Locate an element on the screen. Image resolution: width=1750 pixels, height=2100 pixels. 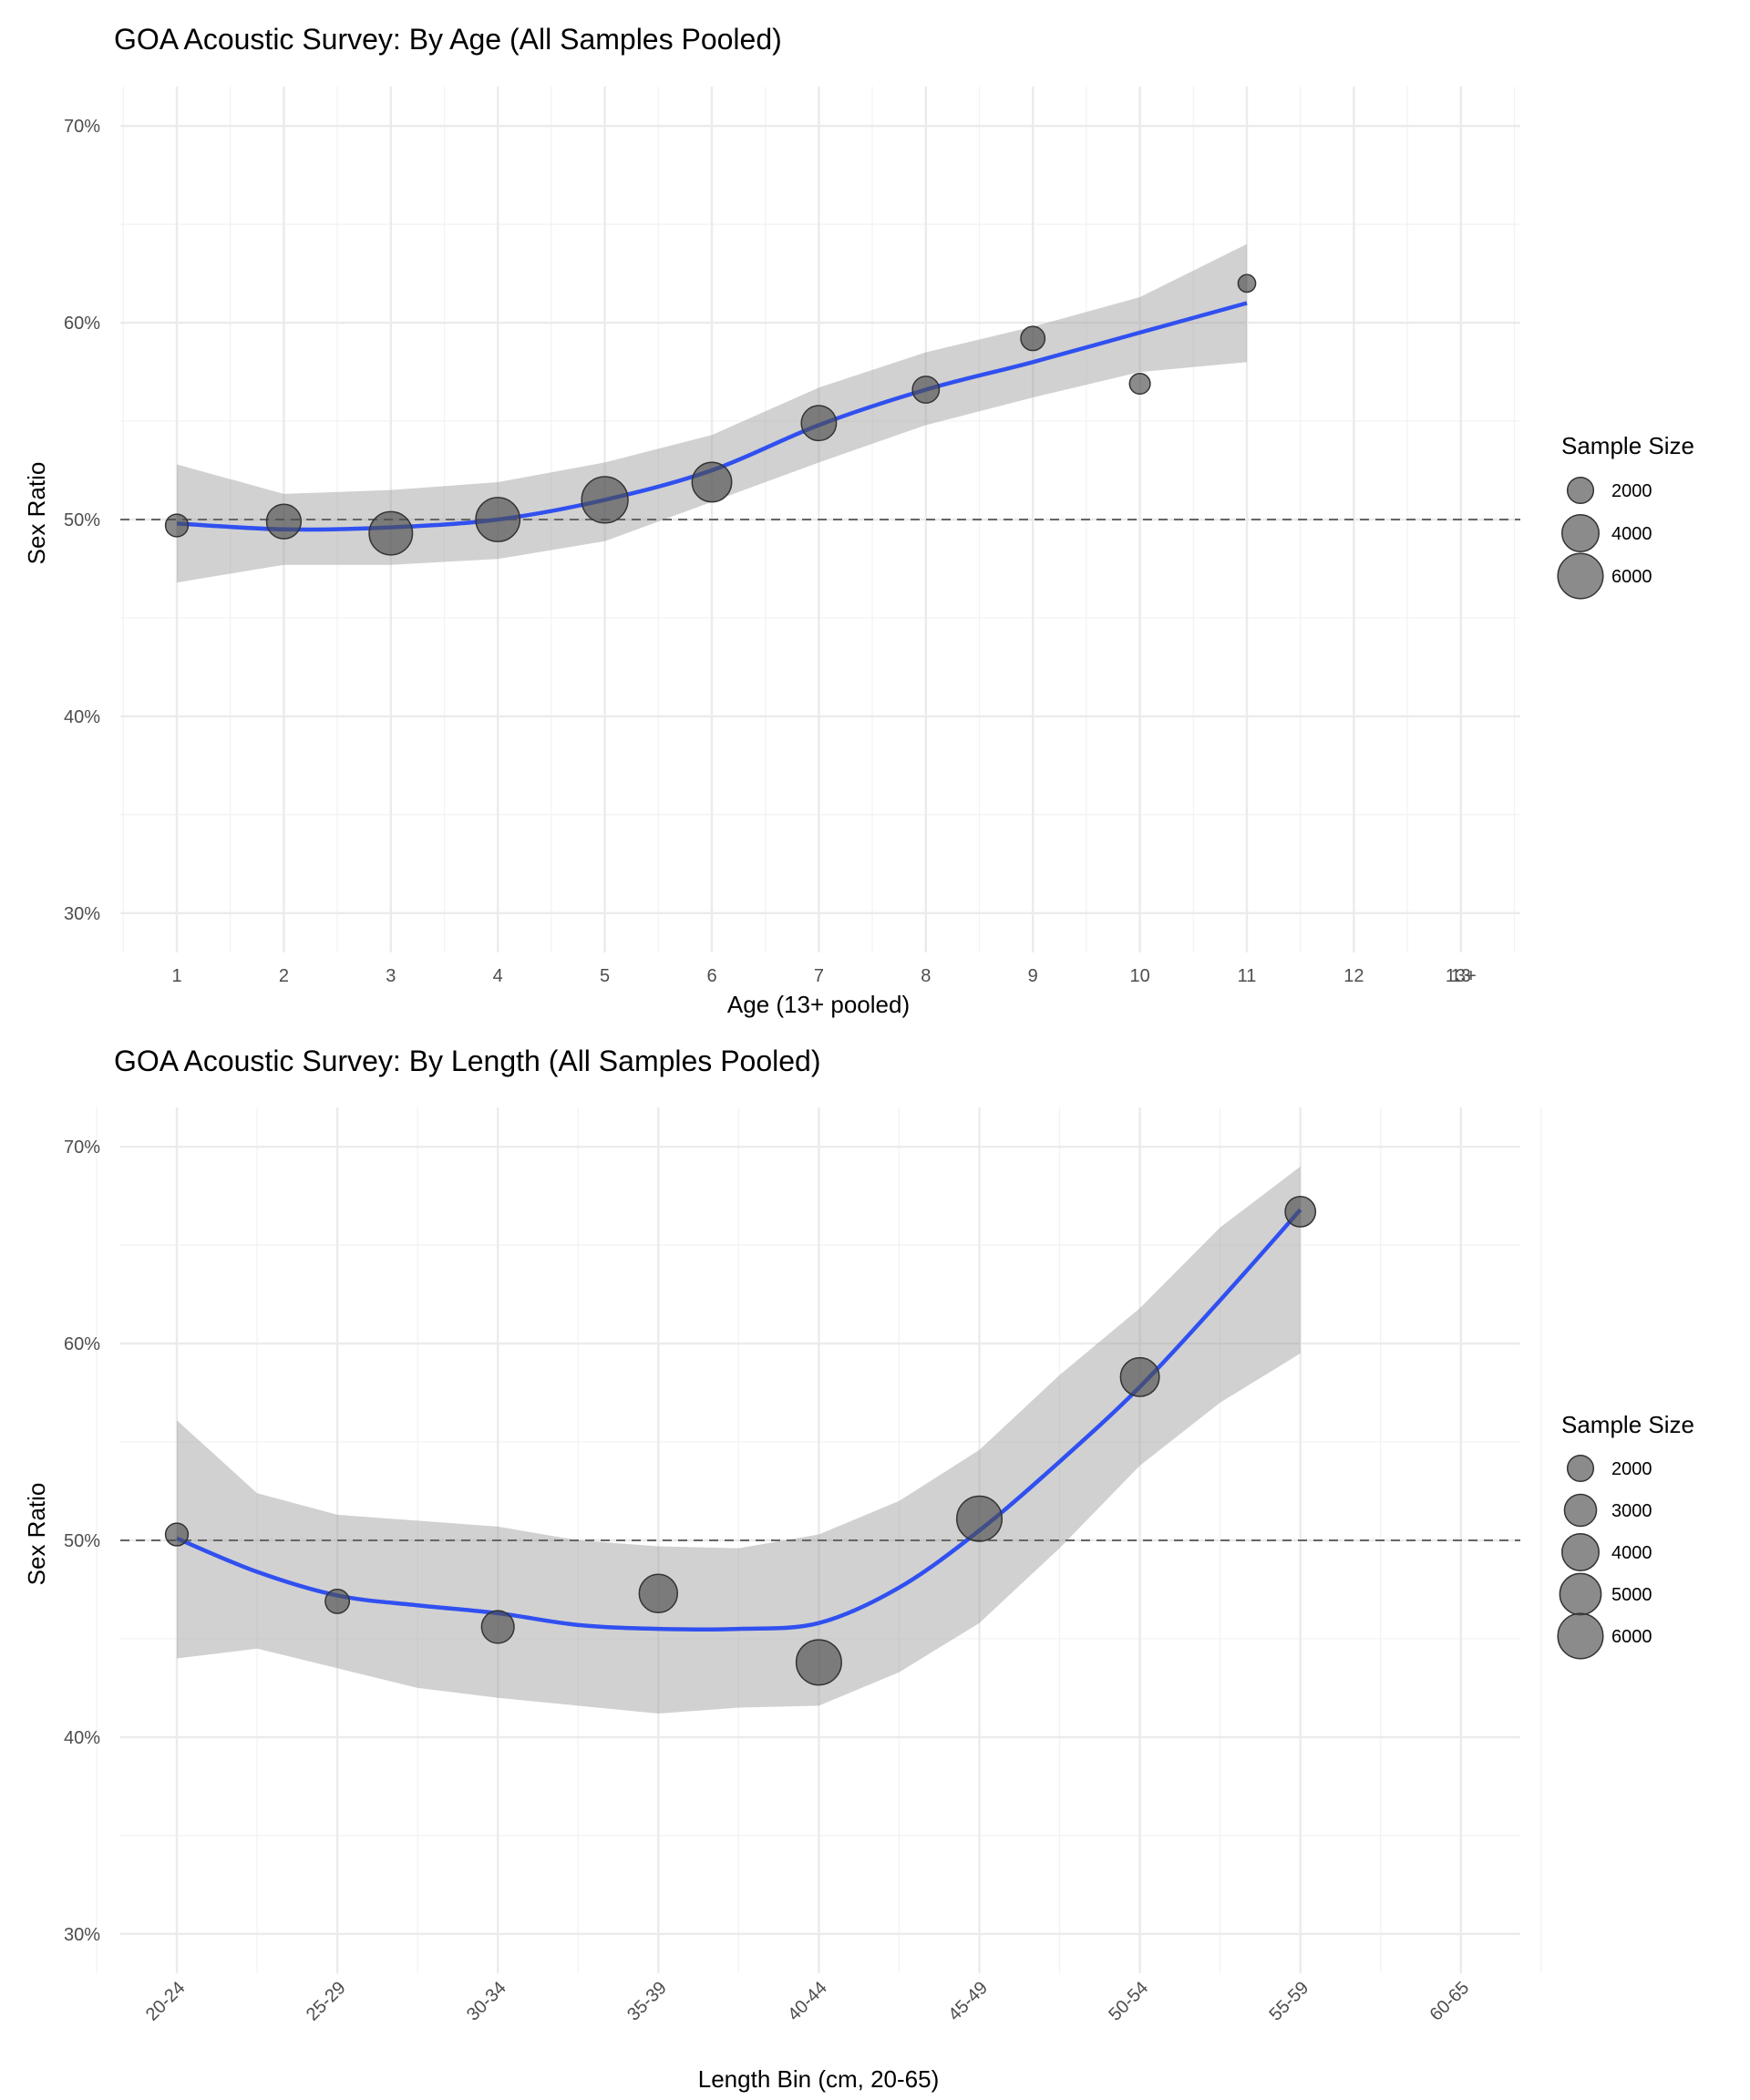
age-legend-title: Sample Size is located at coordinates (1628, 446).